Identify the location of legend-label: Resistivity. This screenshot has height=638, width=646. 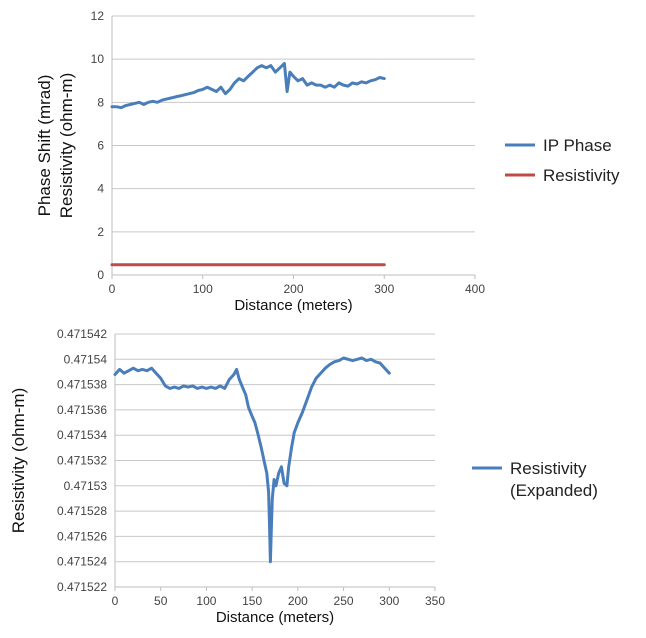
(581, 175).